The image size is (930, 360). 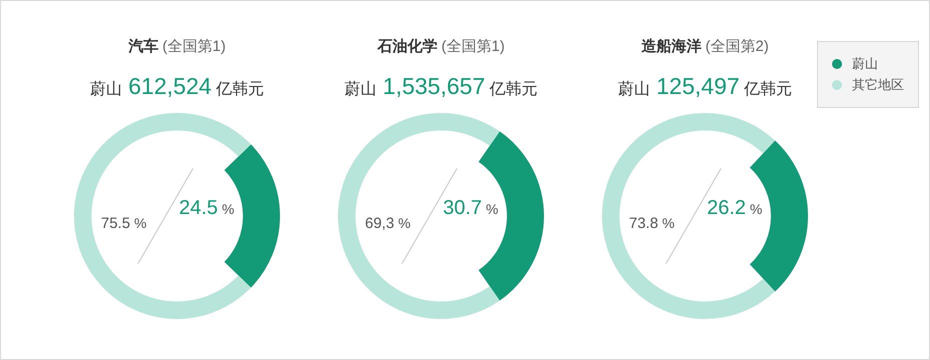 I want to click on legend-label: 蔚山, so click(x=865, y=64).